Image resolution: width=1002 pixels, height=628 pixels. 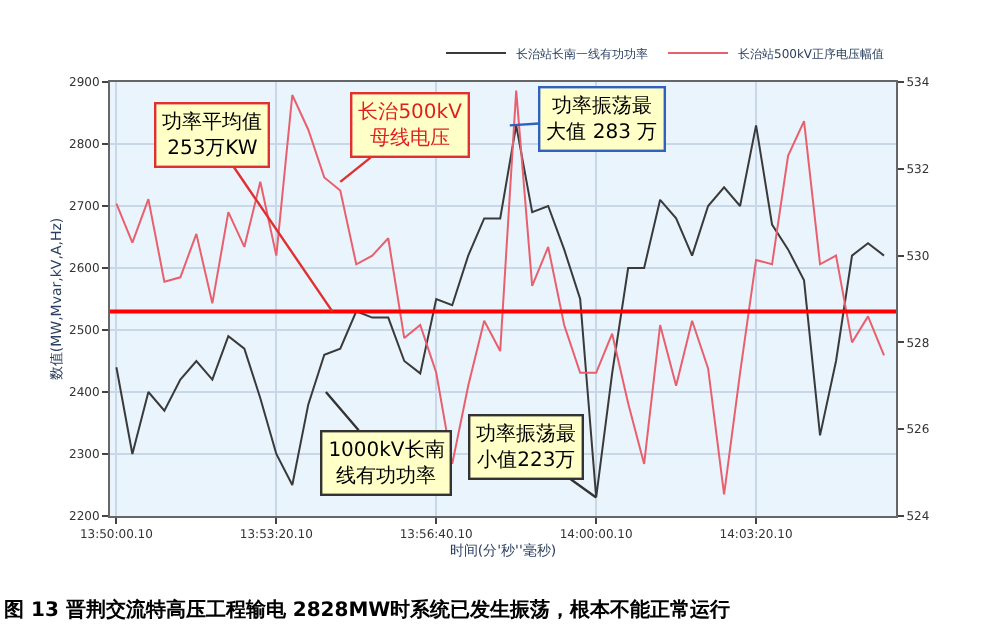 I want to click on ref-line-label: 功率平均值253万KW, so click(x=212, y=135).